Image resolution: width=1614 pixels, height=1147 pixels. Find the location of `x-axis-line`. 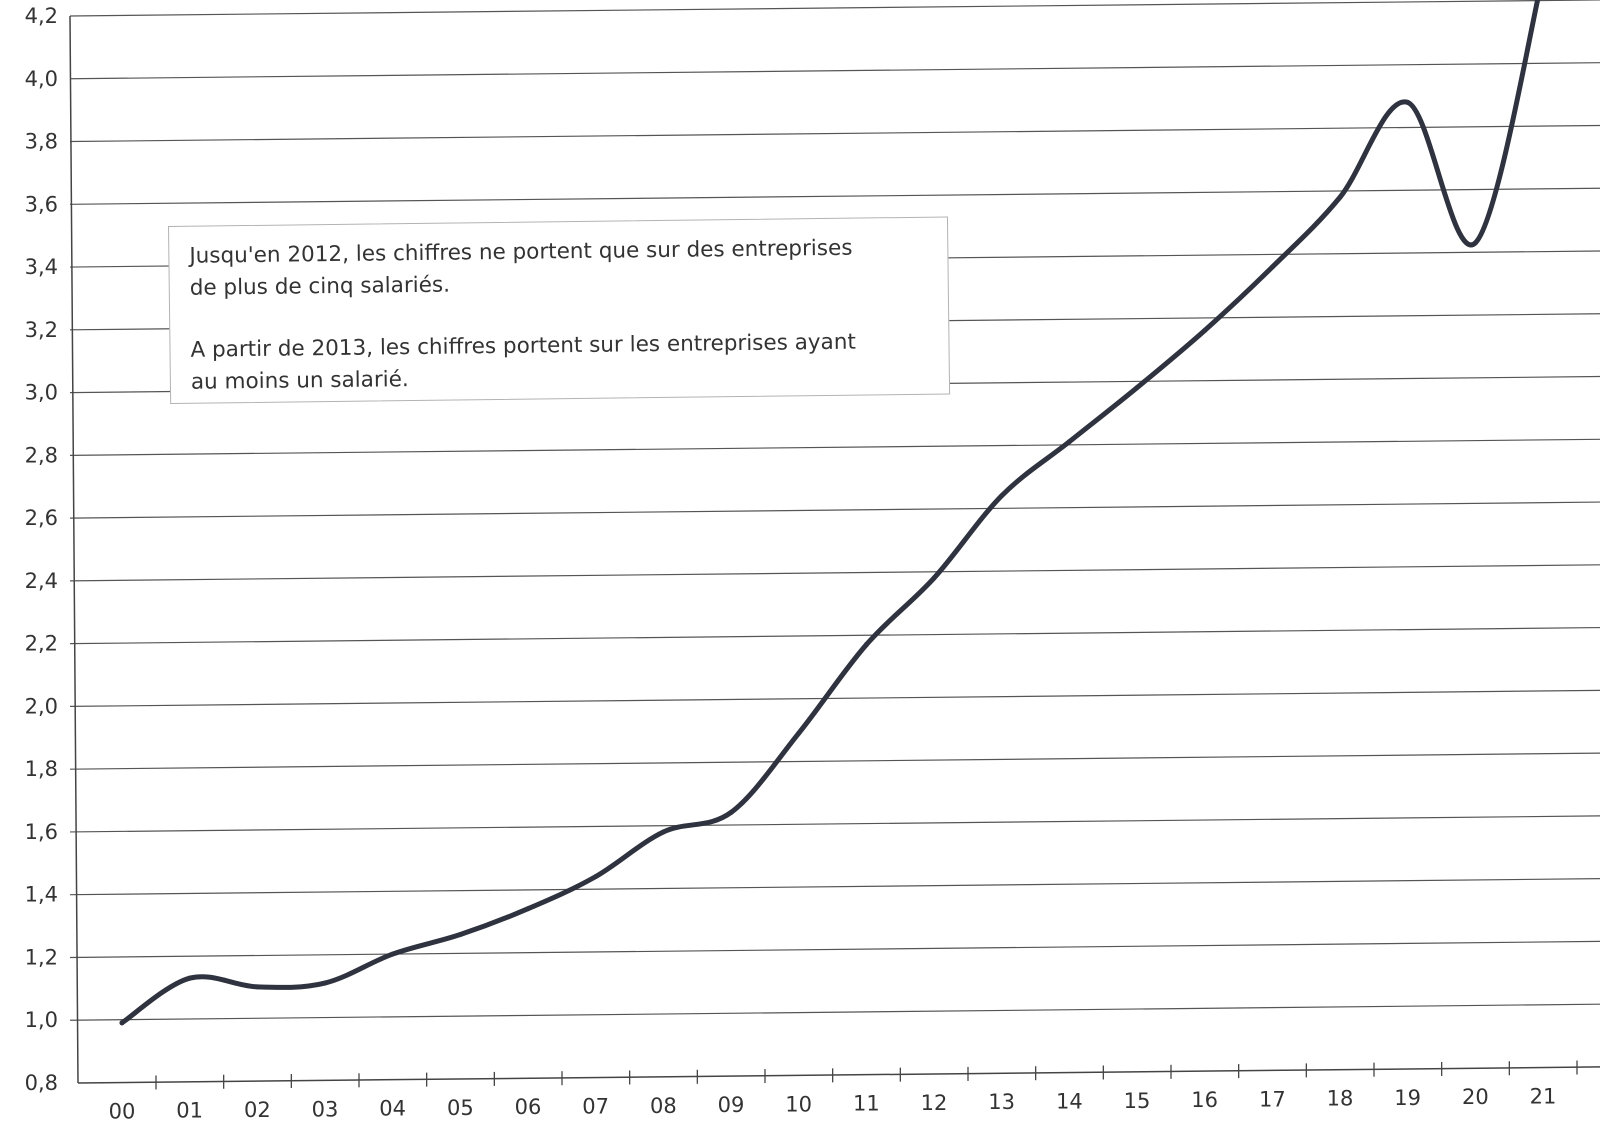

x-axis-line is located at coordinates (839, 1075).